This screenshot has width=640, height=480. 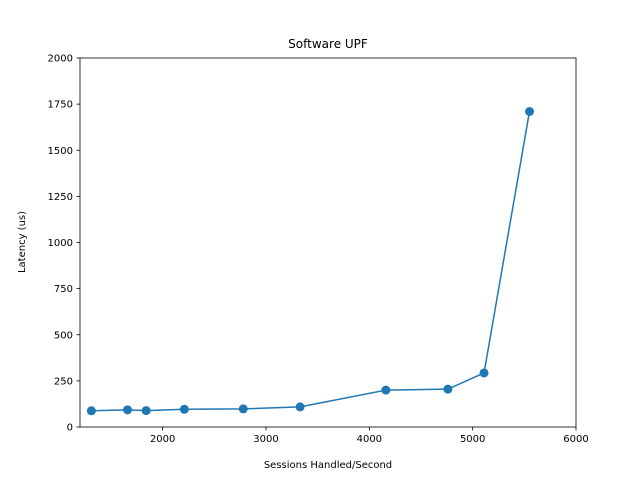 I want to click on chart-title: Software UPF, so click(x=328, y=44).